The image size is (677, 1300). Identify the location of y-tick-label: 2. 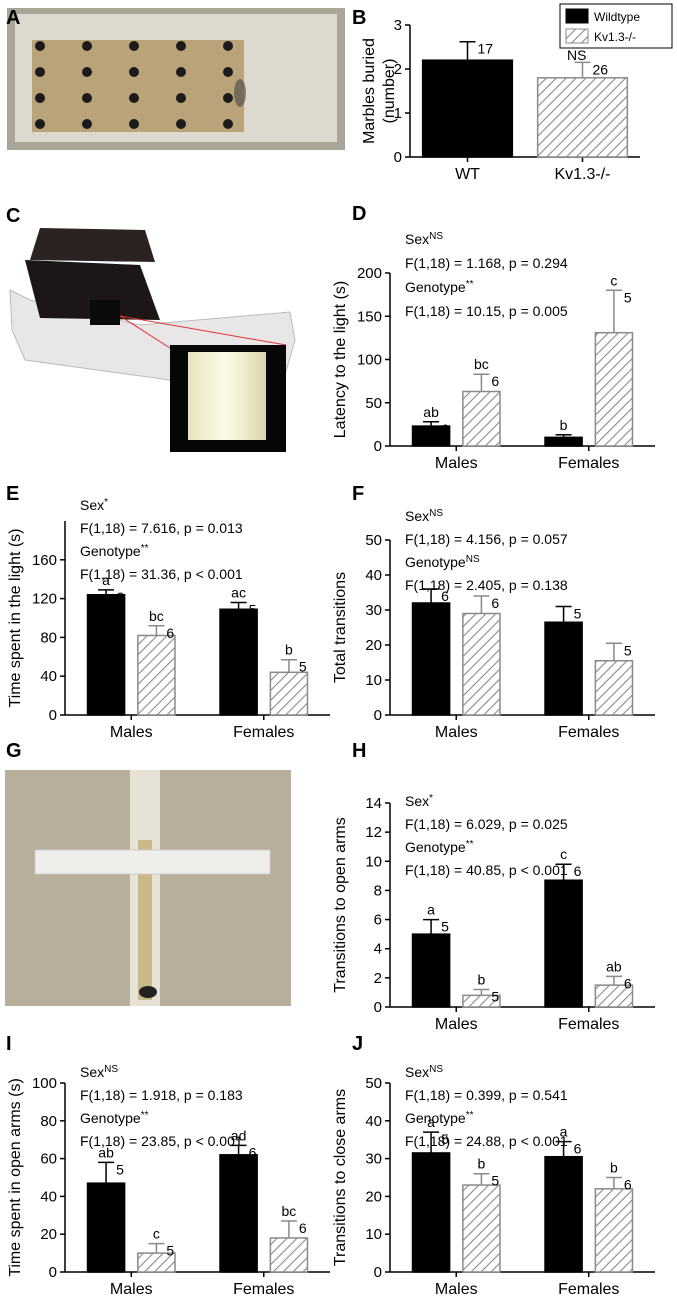
(378, 978).